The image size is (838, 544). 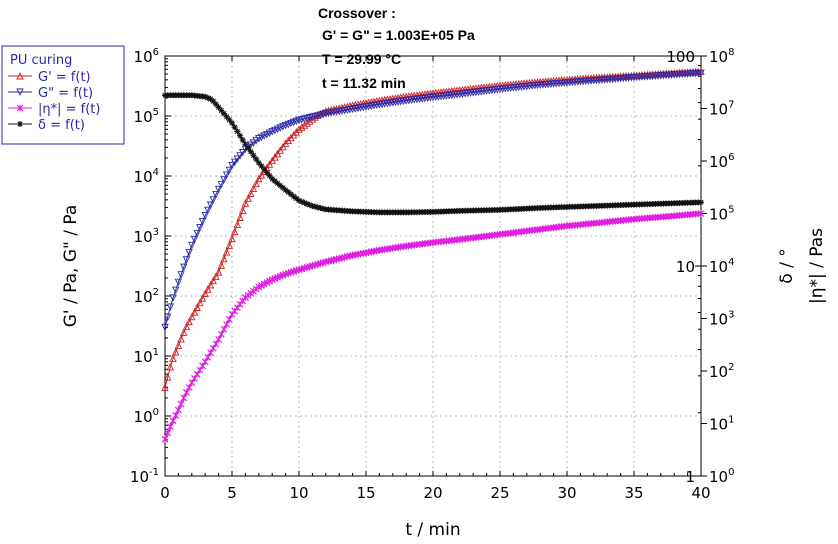 I want to click on y-eta-axis-label: |η*| / Pas, so click(x=817, y=266).